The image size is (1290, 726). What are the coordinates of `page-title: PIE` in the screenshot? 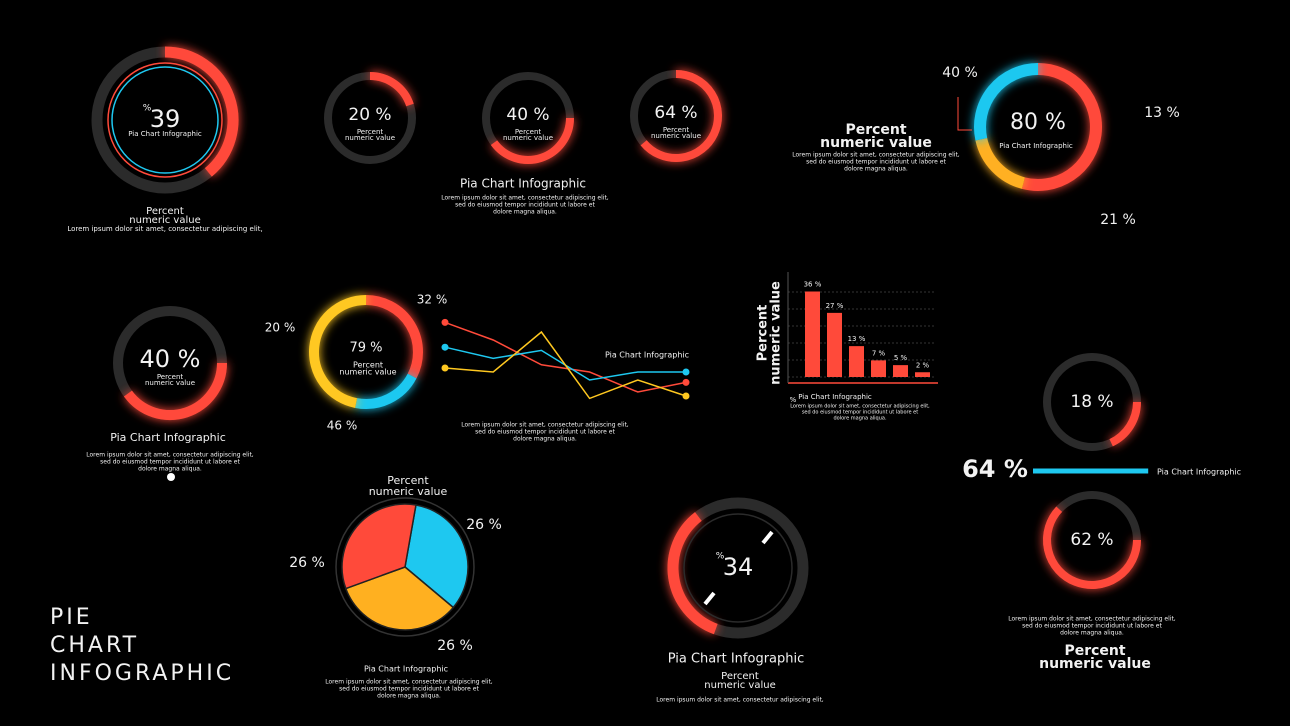 It's located at (71, 617).